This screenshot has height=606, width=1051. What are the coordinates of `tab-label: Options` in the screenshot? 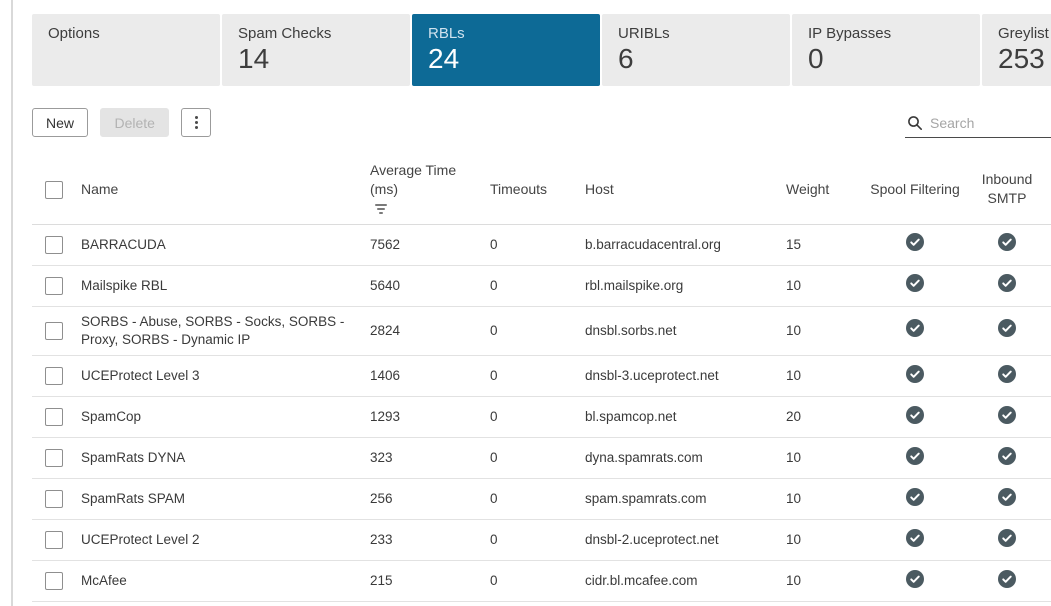 It's located at (74, 33).